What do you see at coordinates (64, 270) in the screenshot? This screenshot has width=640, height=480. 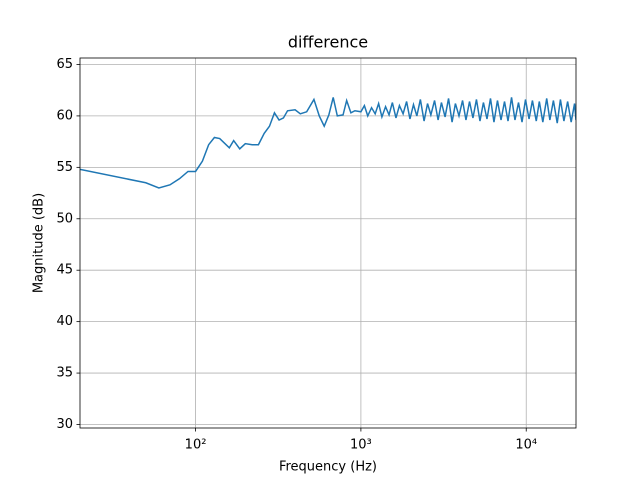 I see `y-tick-label: 45` at bounding box center [64, 270].